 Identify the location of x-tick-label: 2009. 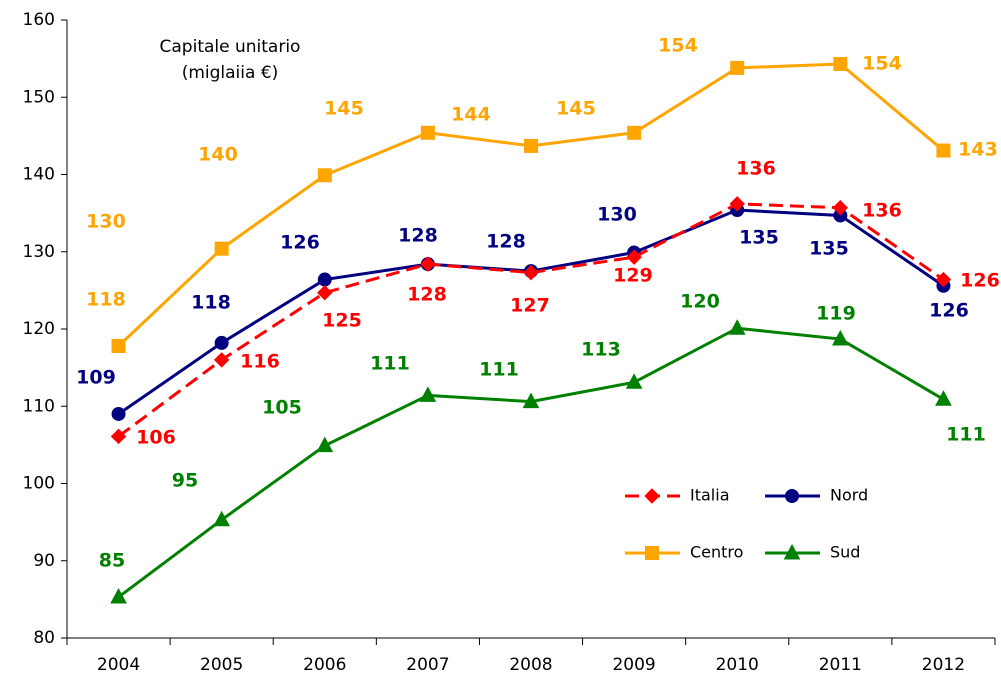
(633, 665).